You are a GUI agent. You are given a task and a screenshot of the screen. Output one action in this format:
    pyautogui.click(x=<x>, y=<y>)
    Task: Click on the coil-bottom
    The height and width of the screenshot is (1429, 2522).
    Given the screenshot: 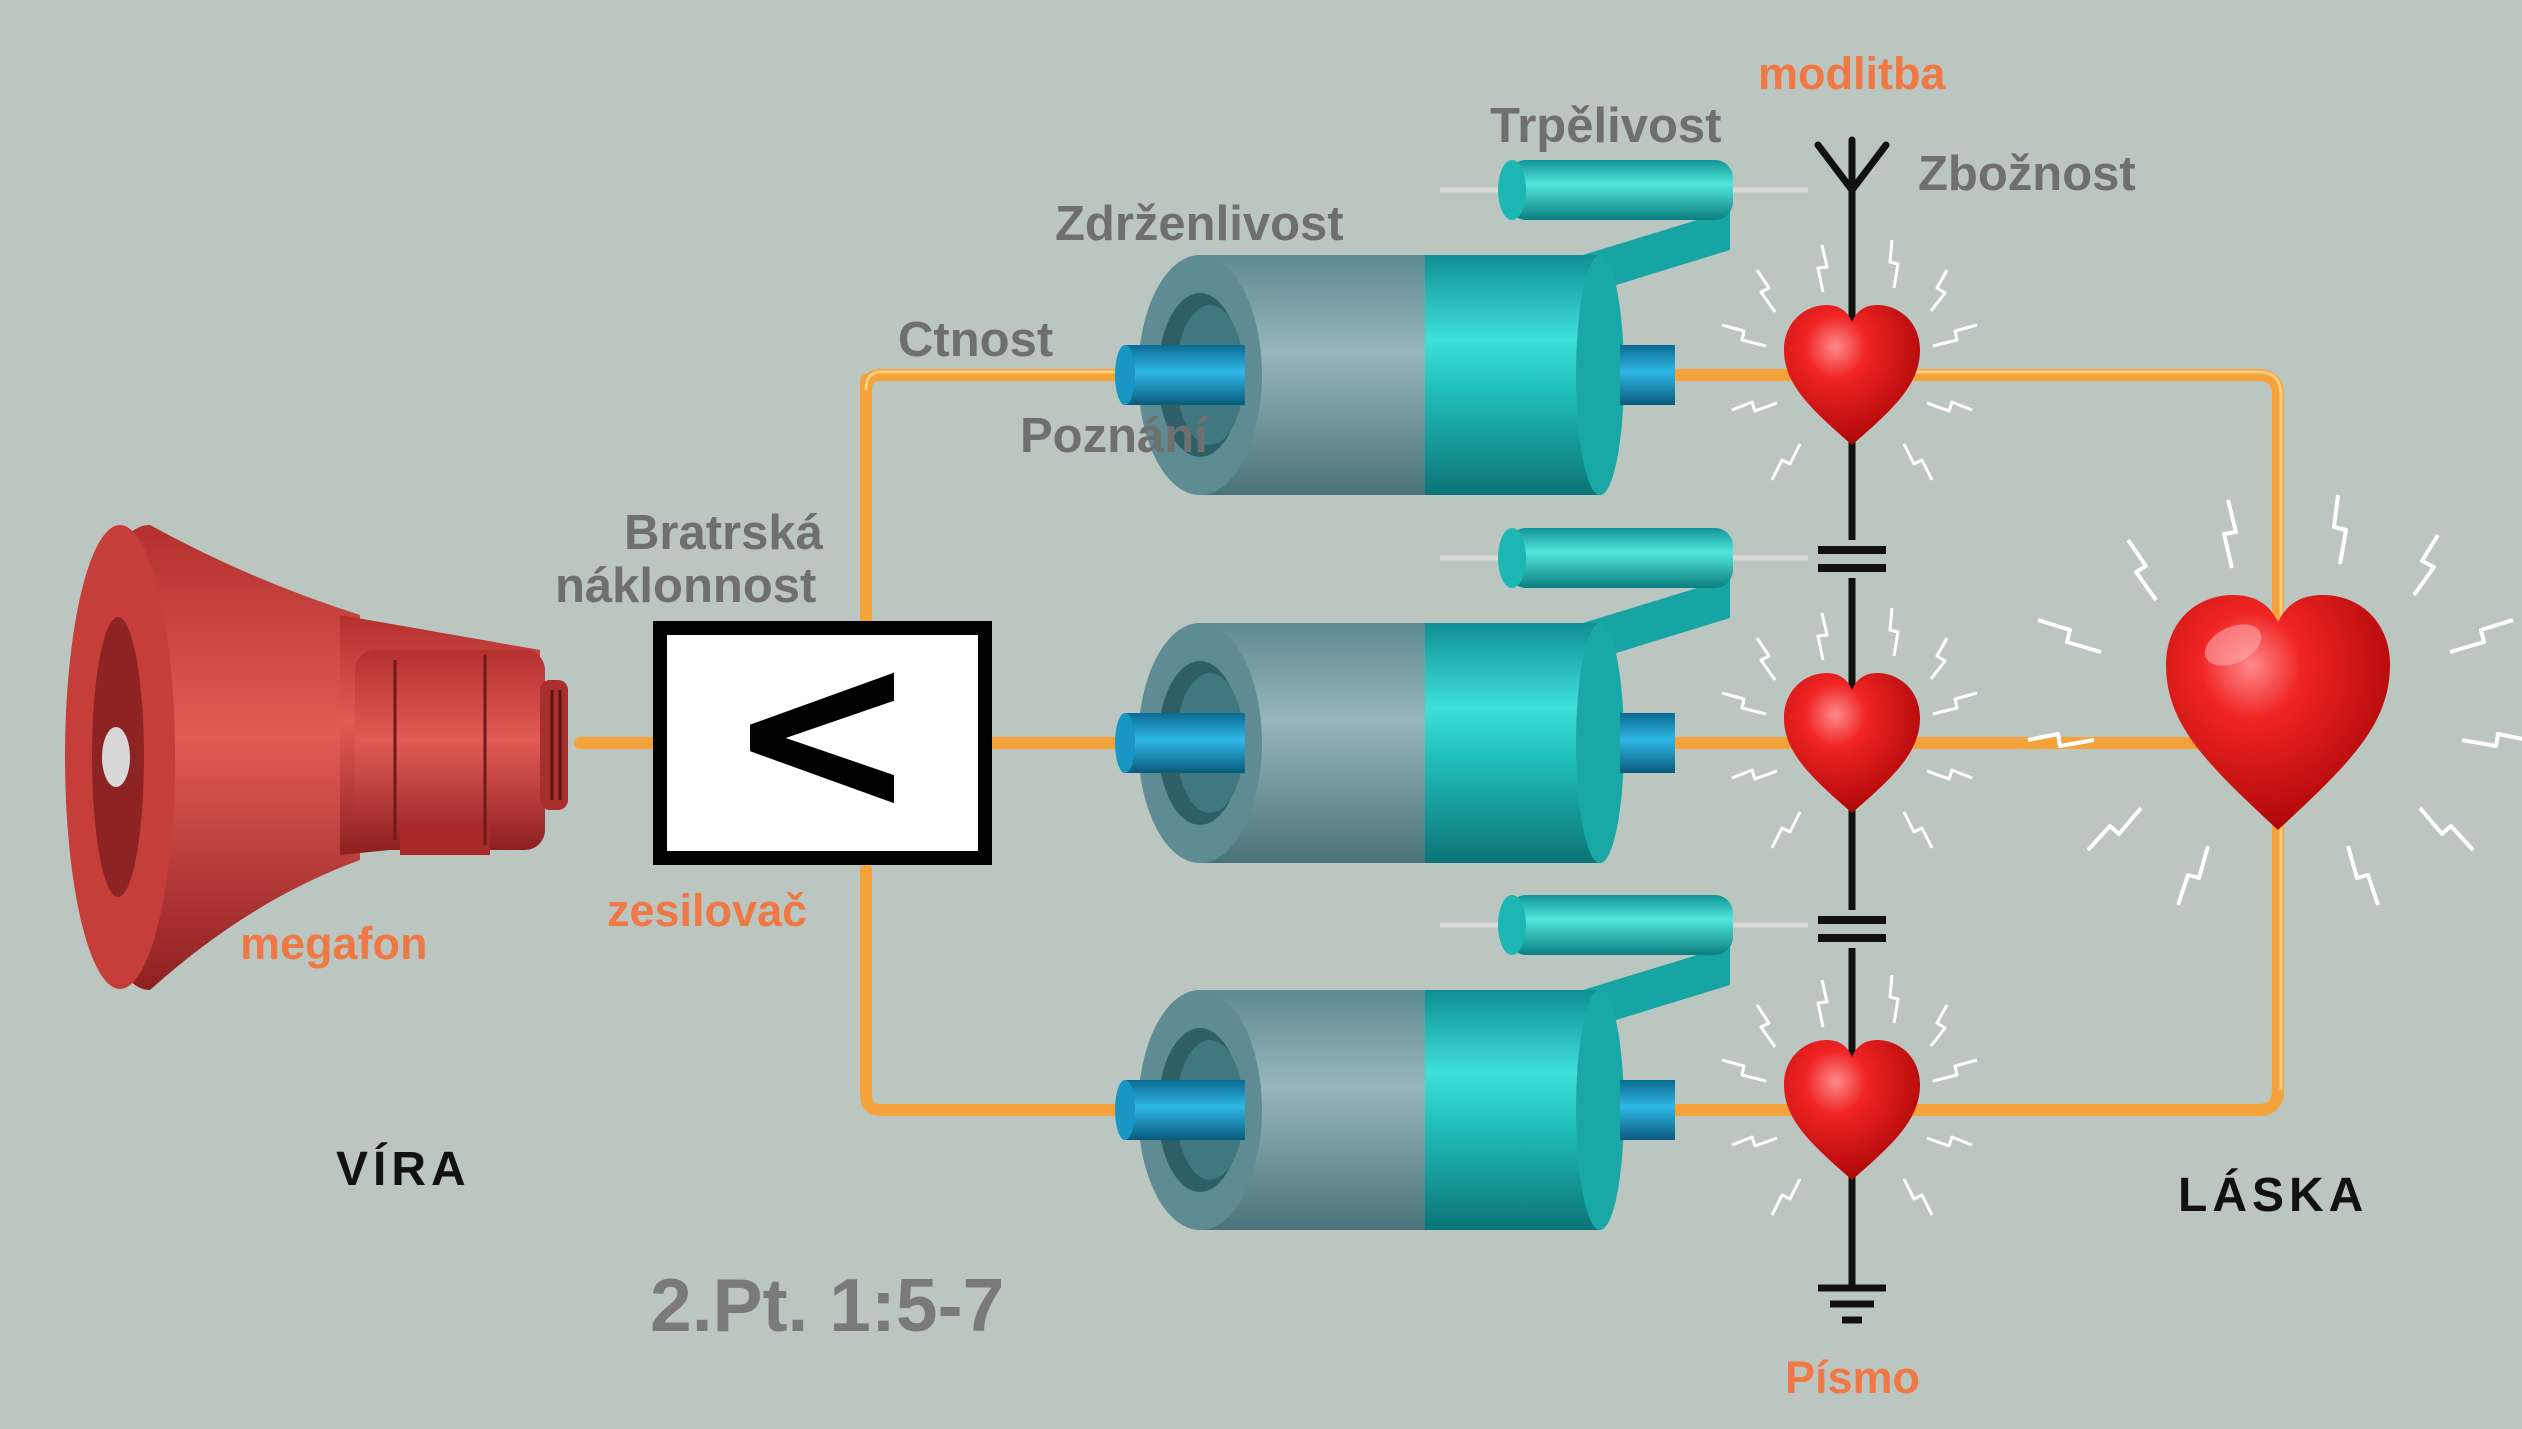 What is the action you would take?
    pyautogui.click(x=1461, y=1062)
    